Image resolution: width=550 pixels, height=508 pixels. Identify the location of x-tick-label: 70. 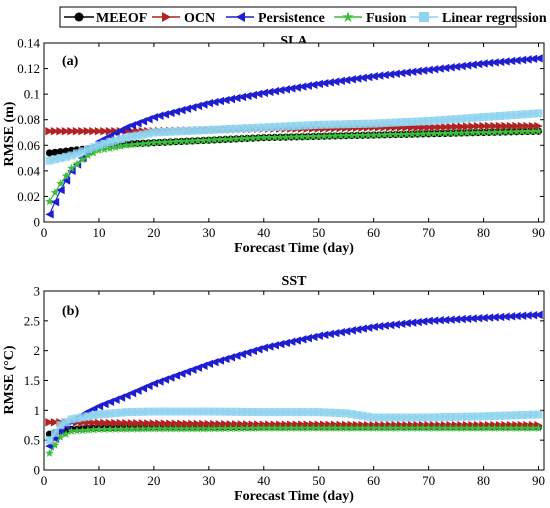
(428, 480).